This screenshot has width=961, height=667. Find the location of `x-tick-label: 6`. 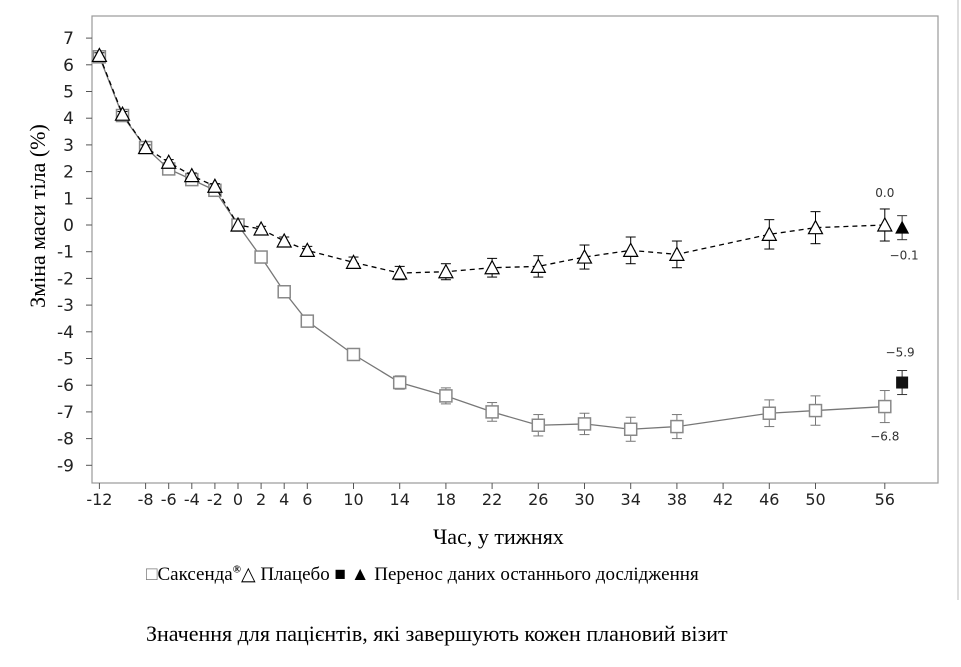

x-tick-label: 6 is located at coordinates (307, 499).